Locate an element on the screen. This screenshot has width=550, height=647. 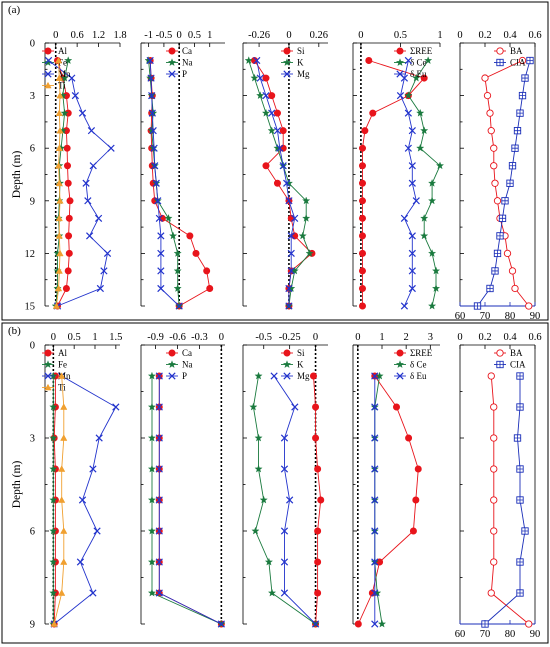
series-line is located at coordinates (190, 500).